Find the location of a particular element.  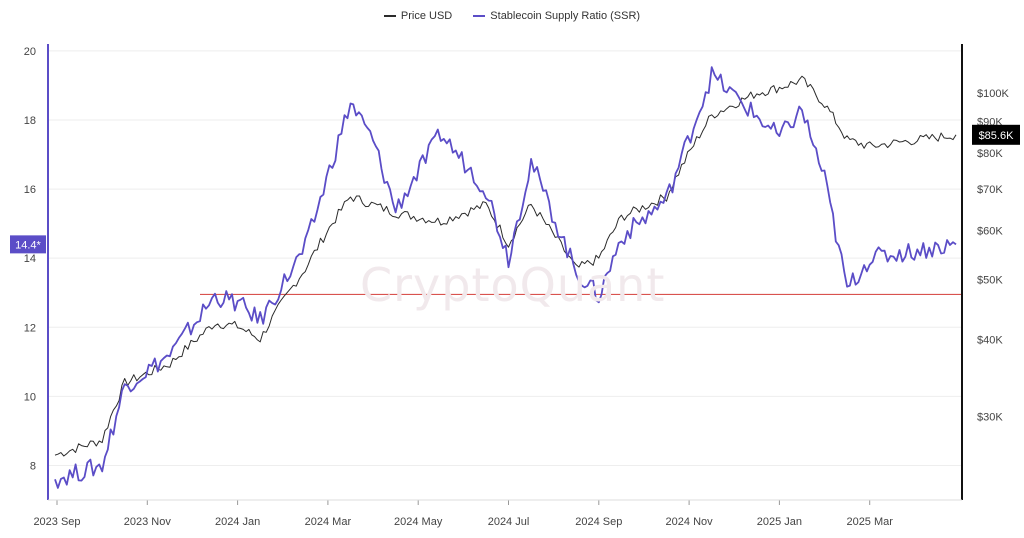

x-tick-label: 2023 Nov is located at coordinates (148, 522).